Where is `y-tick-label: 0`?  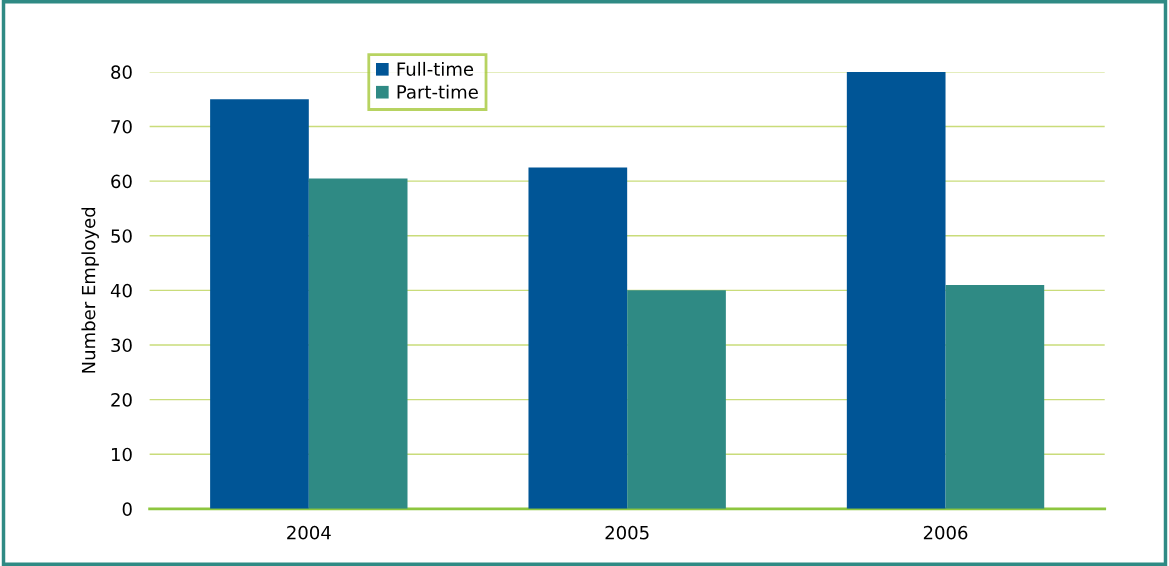
y-tick-label: 0 is located at coordinates (127, 509).